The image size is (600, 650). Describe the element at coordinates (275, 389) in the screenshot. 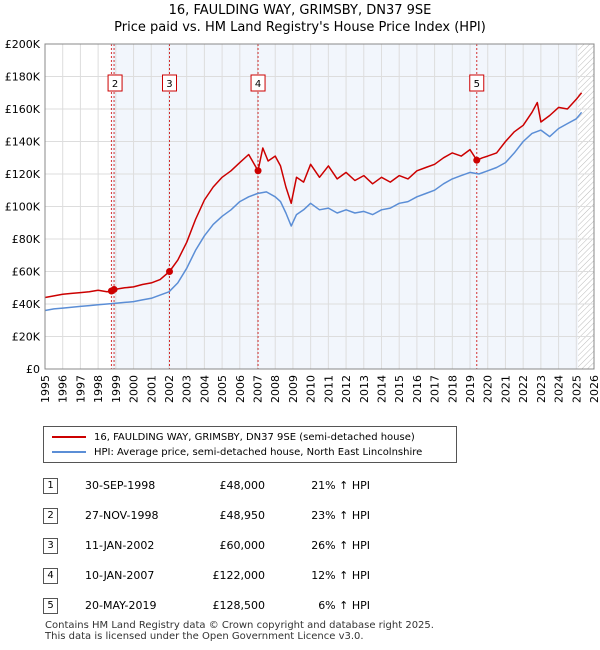

I see `x-tick-label: 2008` at that location.